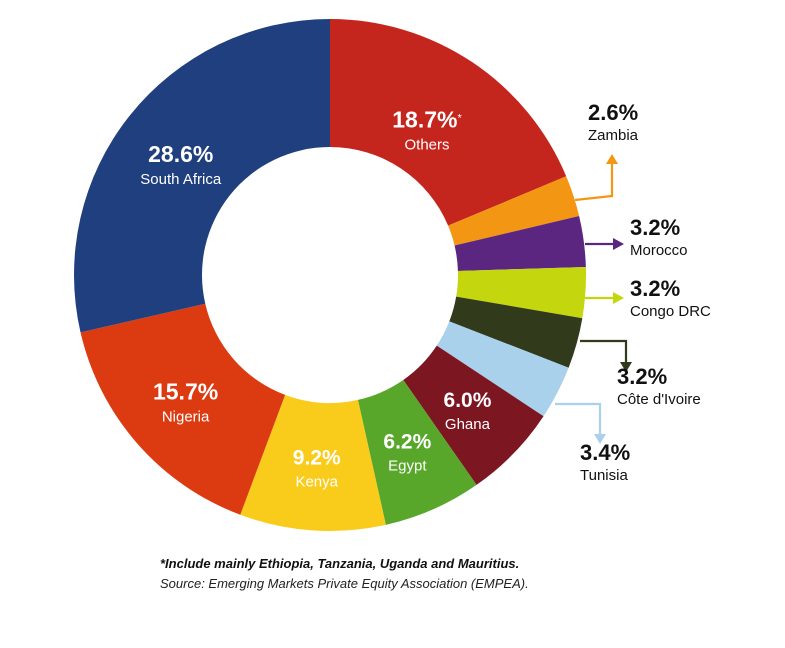 The image size is (785, 648). What do you see at coordinates (521, 292) in the screenshot?
I see `slice-congo-drc` at bounding box center [521, 292].